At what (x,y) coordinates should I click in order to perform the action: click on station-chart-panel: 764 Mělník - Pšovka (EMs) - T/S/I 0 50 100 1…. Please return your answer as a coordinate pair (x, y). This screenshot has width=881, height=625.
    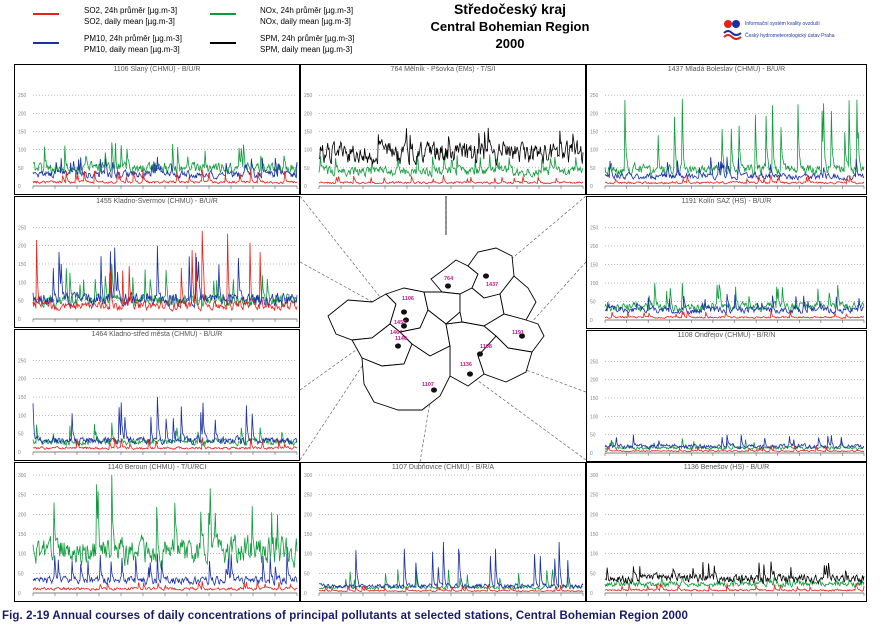
    Looking at the image, I should click on (443, 129).